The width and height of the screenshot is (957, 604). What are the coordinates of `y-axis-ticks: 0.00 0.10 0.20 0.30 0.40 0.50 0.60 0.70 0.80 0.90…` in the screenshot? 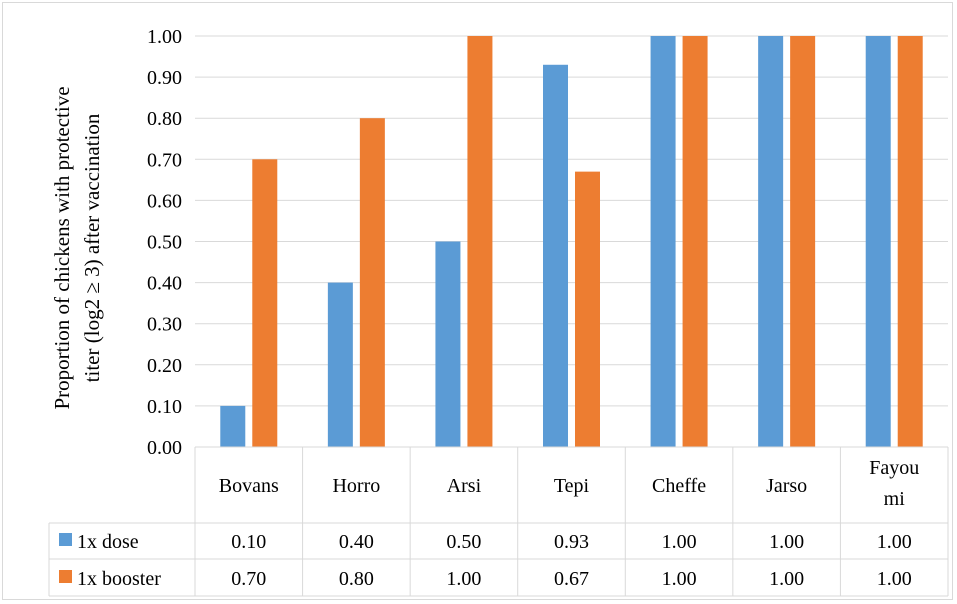 It's located at (164, 242).